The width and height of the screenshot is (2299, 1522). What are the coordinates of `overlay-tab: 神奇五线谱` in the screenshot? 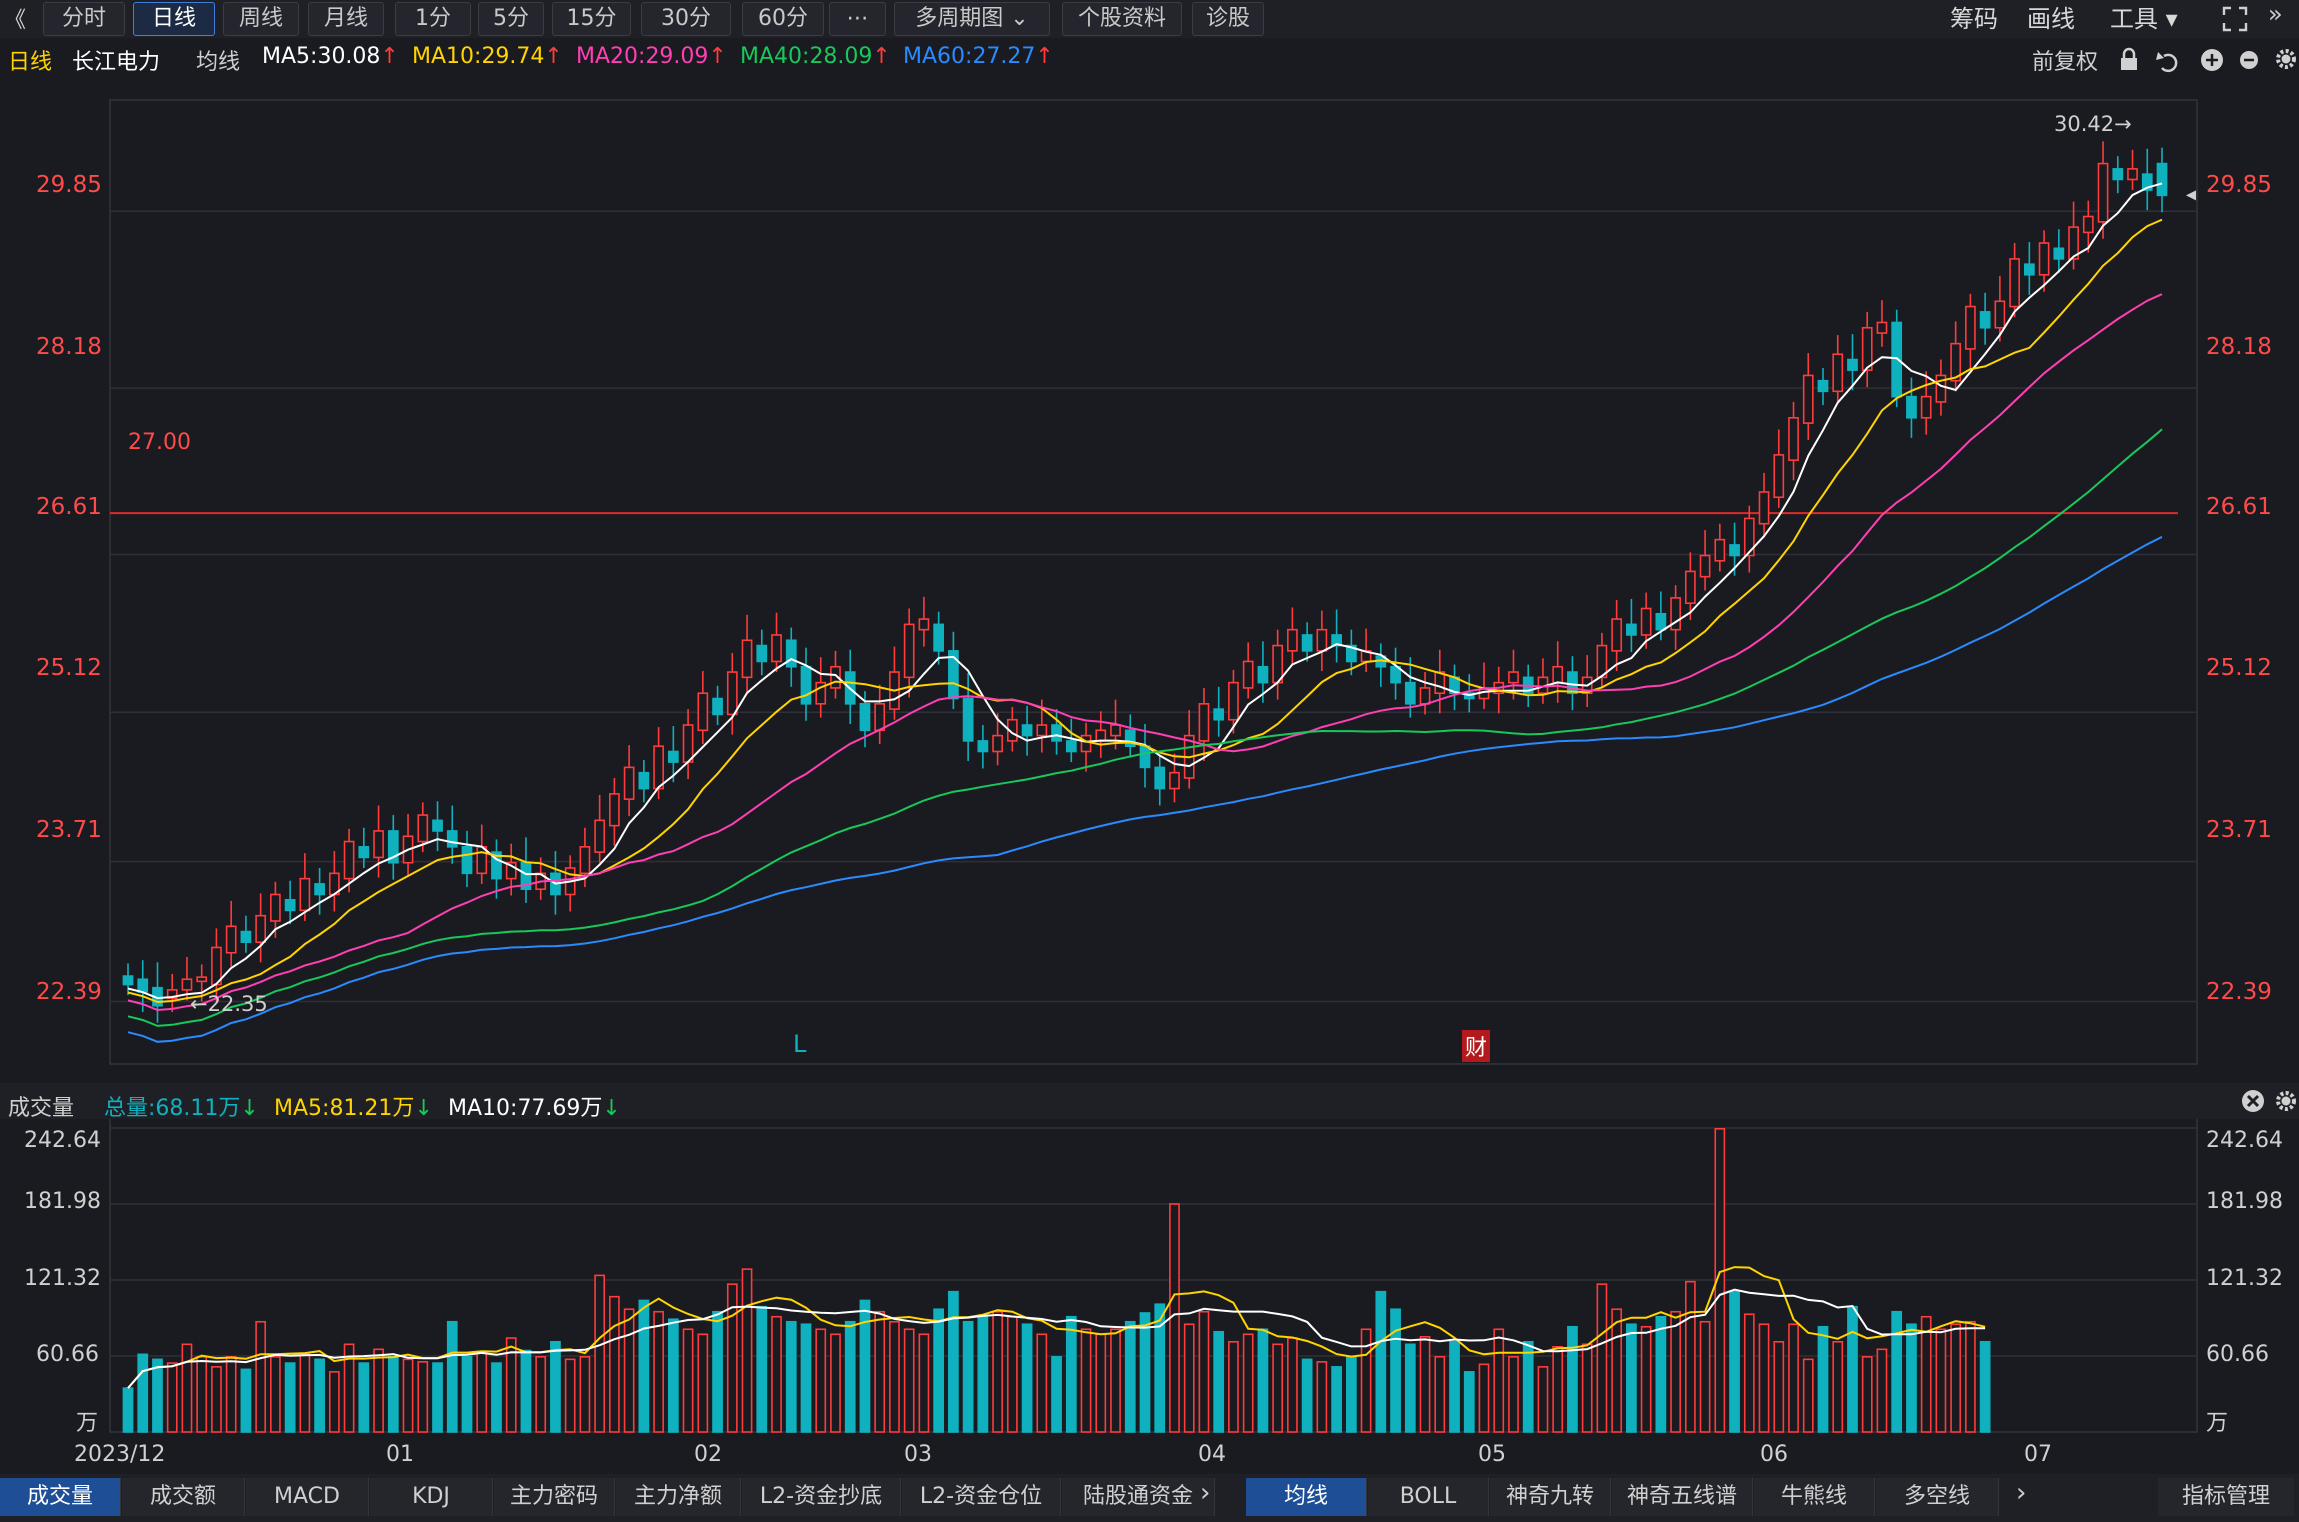 It's located at (1682, 1497).